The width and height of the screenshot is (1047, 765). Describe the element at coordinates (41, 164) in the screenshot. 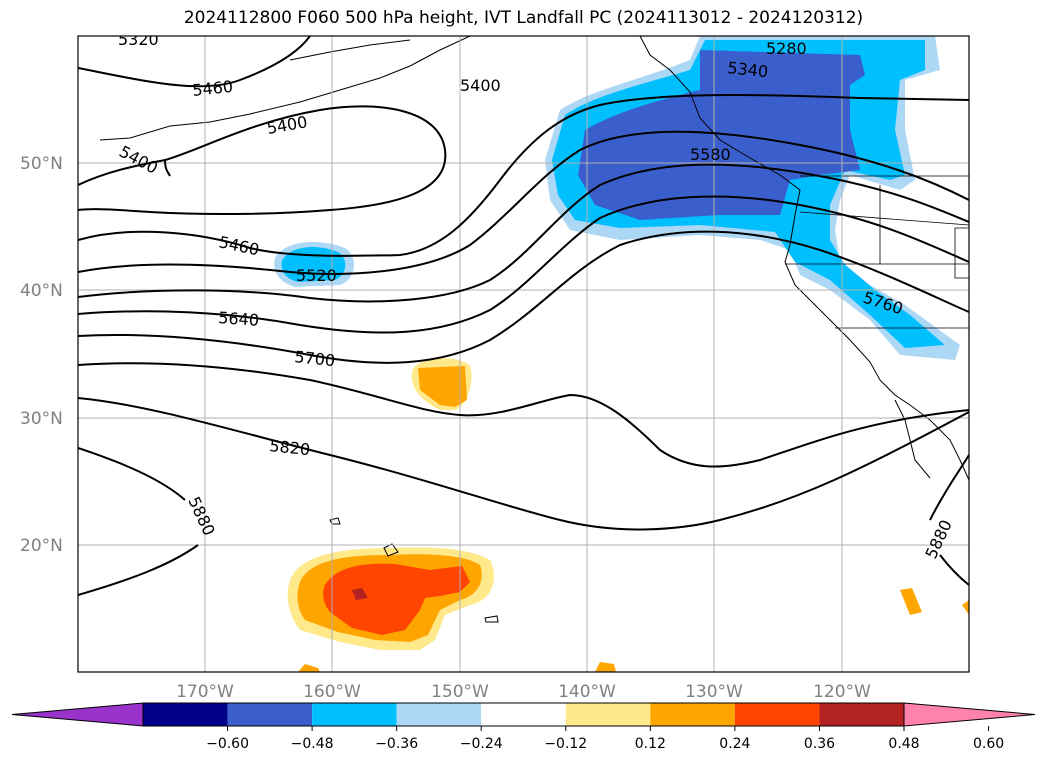

I see `lat-label: 50°N` at that location.